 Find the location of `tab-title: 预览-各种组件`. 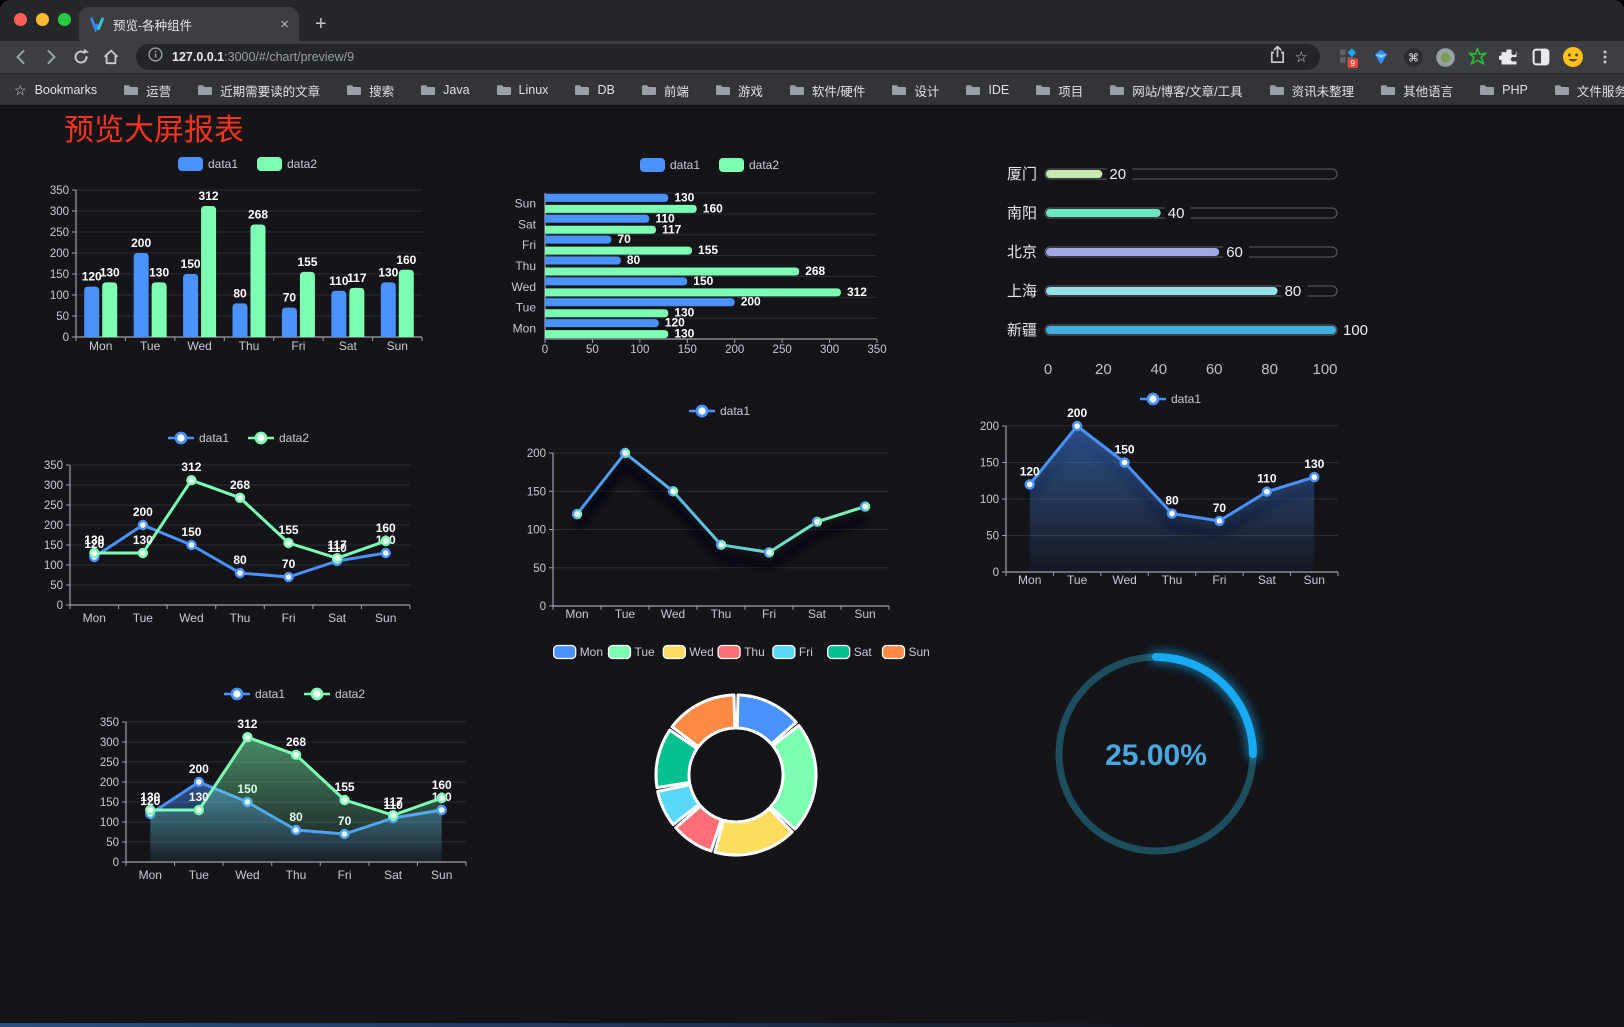

tab-title: 预览-各种组件 is located at coordinates (153, 25).